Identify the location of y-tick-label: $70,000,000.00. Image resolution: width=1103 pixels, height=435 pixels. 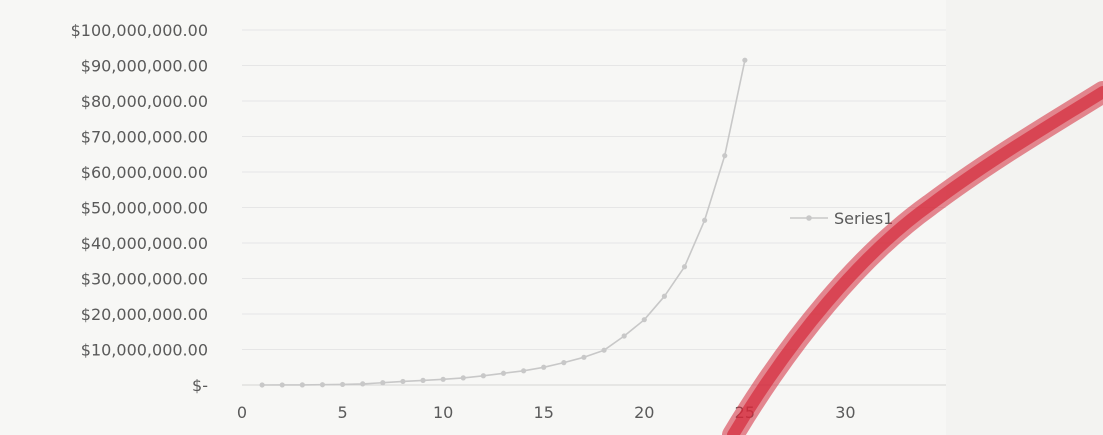
(144, 137).